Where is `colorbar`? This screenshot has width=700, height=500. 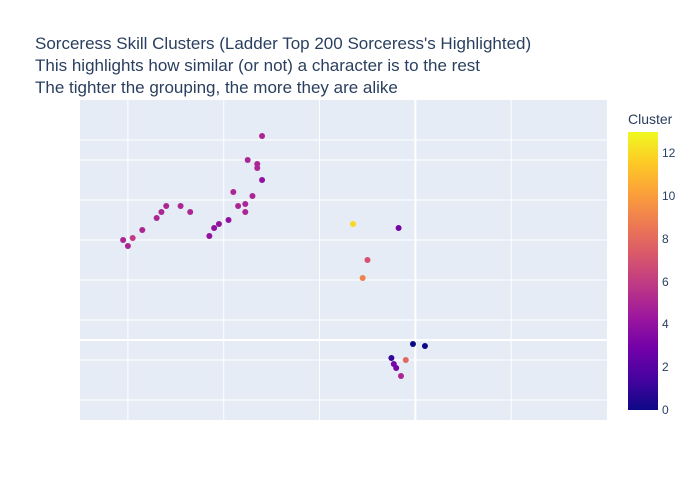
colorbar is located at coordinates (643, 271).